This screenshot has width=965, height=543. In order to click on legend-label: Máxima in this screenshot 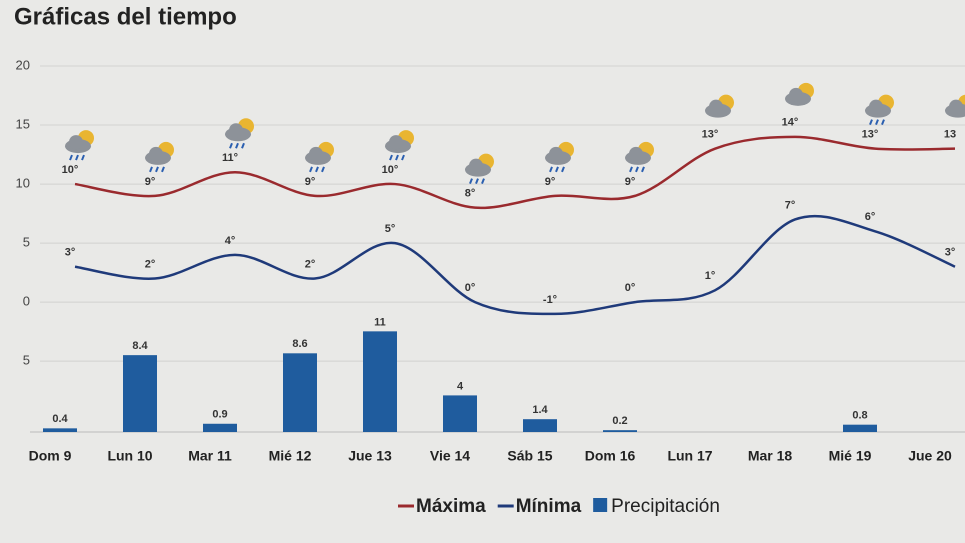, I will do `click(451, 506)`.